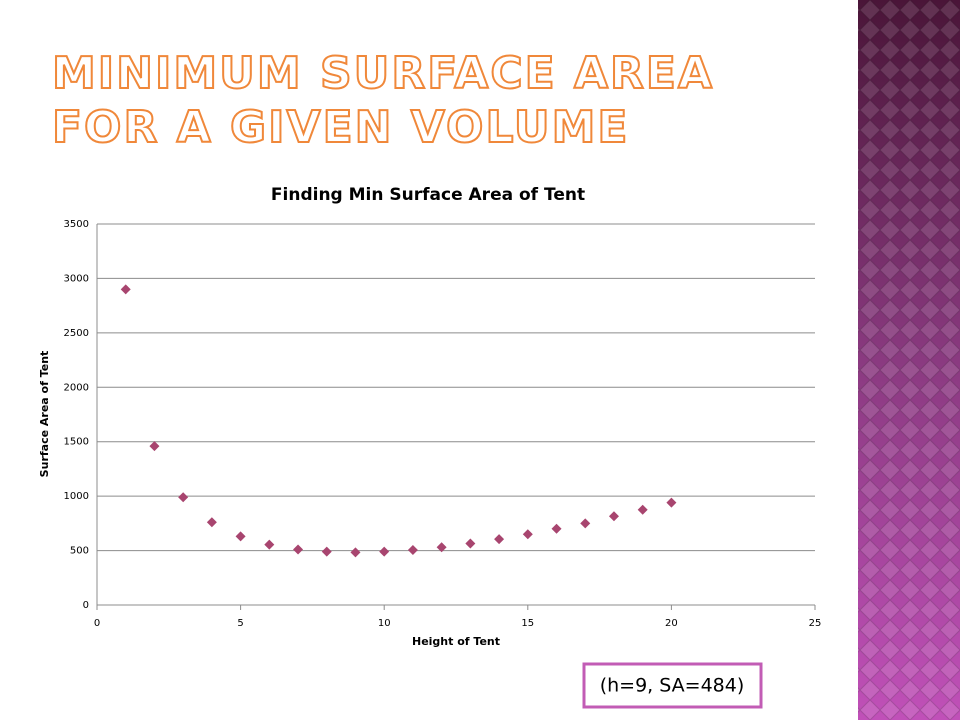 The width and height of the screenshot is (960, 720). Describe the element at coordinates (76, 496) in the screenshot. I see `y-tick-label: 1000` at that location.